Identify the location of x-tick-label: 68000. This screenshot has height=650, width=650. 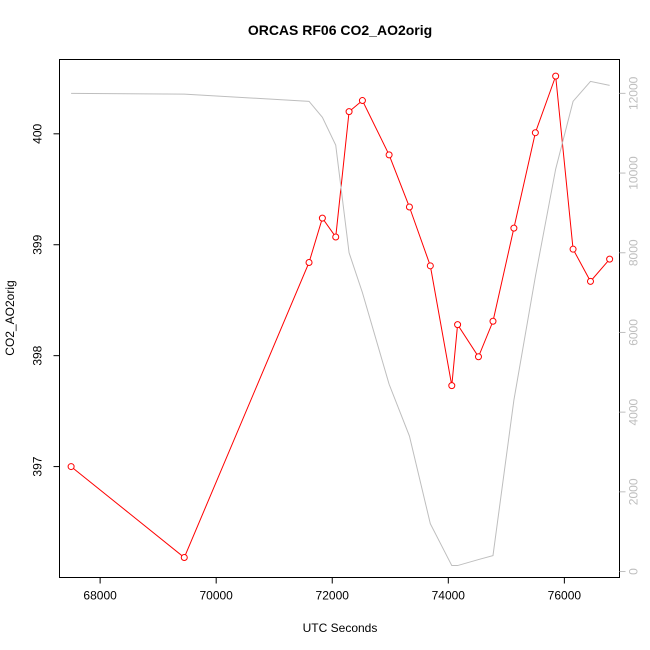
(100, 596).